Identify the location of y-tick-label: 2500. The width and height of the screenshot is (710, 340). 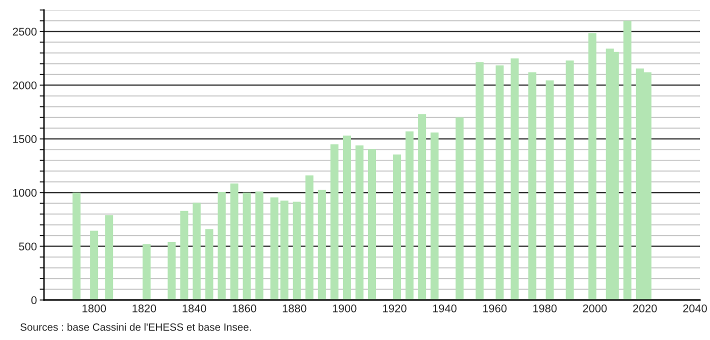
(24, 32).